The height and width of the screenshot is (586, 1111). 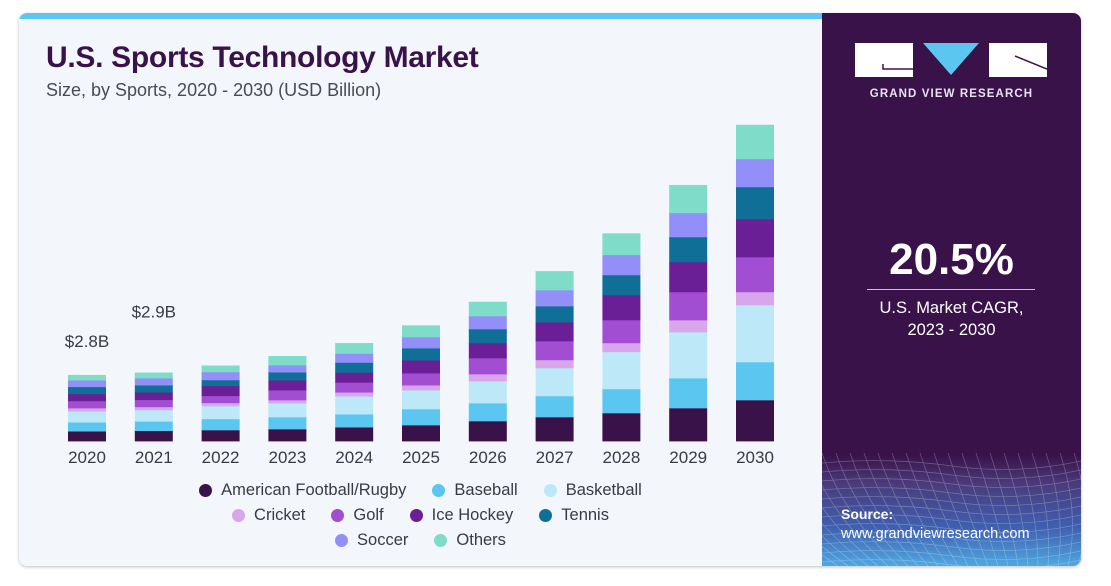 What do you see at coordinates (755, 457) in the screenshot?
I see `x-tick-label: 2030` at bounding box center [755, 457].